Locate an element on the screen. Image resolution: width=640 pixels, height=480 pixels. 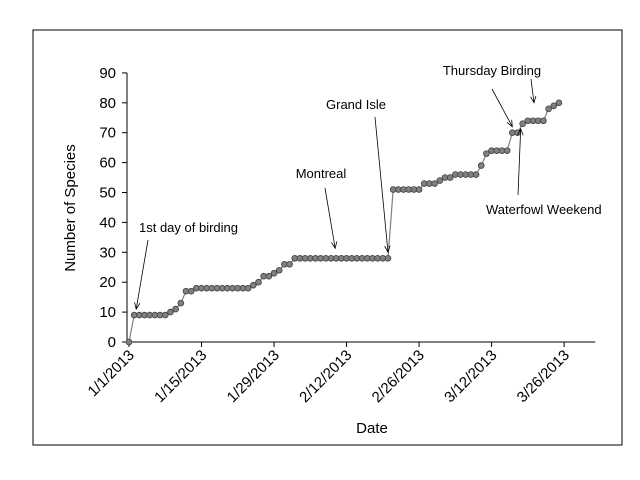
y-axis-label: Number of Species is located at coordinates (70, 208).